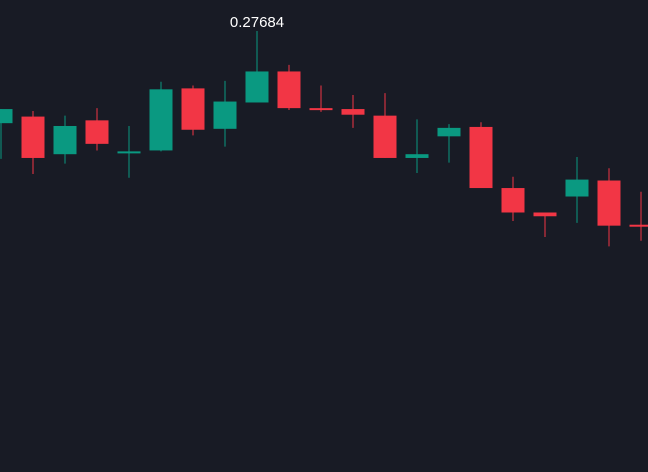  I want to click on high-price-label: 0.27684, so click(257, 22).